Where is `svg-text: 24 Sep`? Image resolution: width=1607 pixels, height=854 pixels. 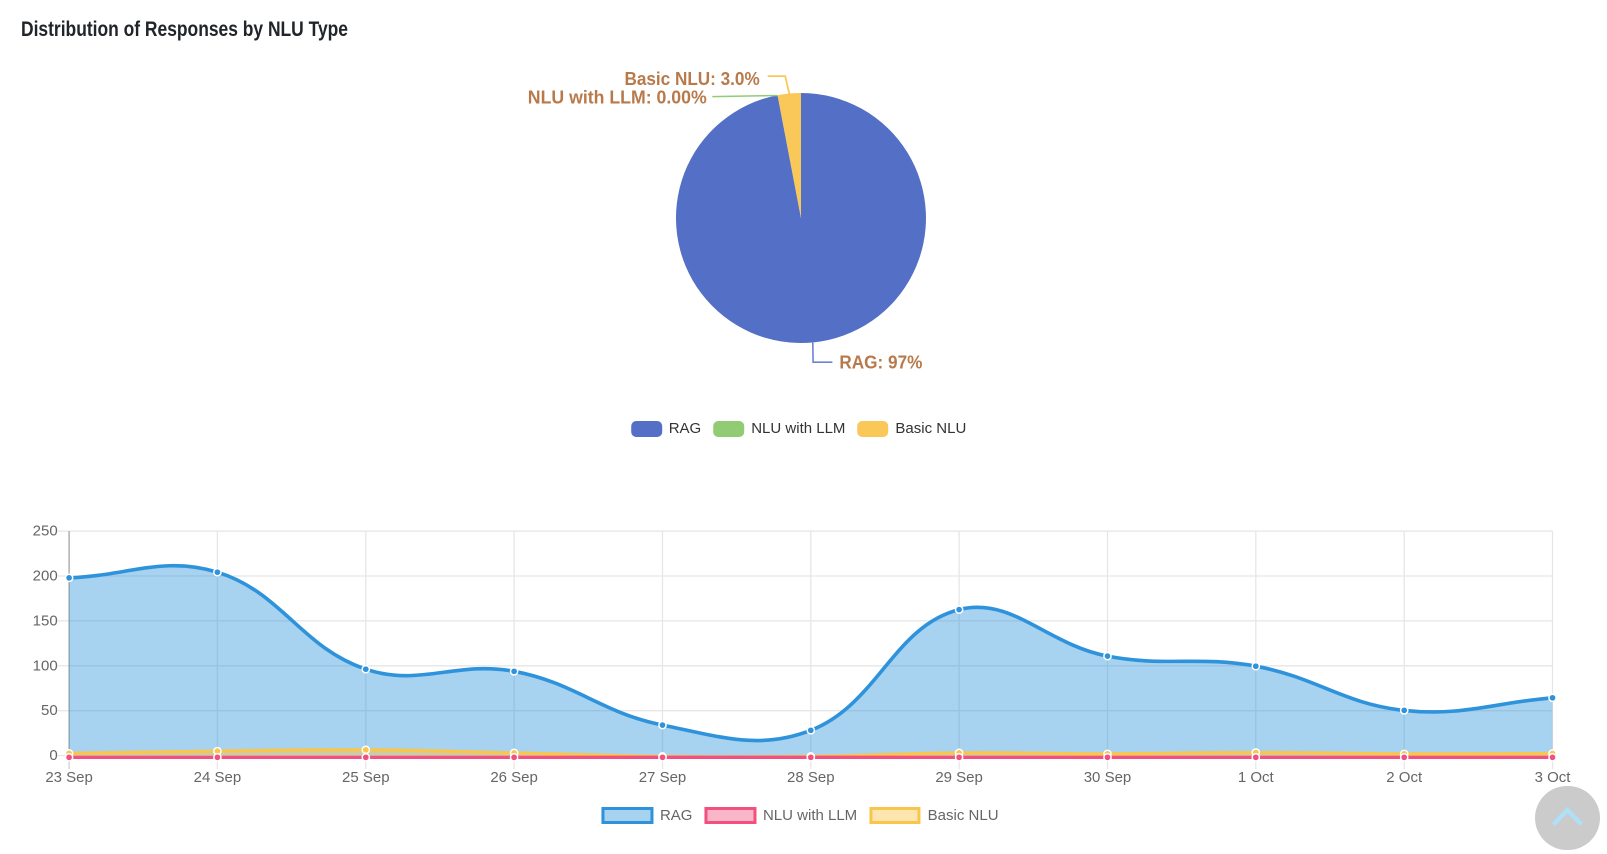
svg-text: 24 Sep is located at coordinates (218, 777).